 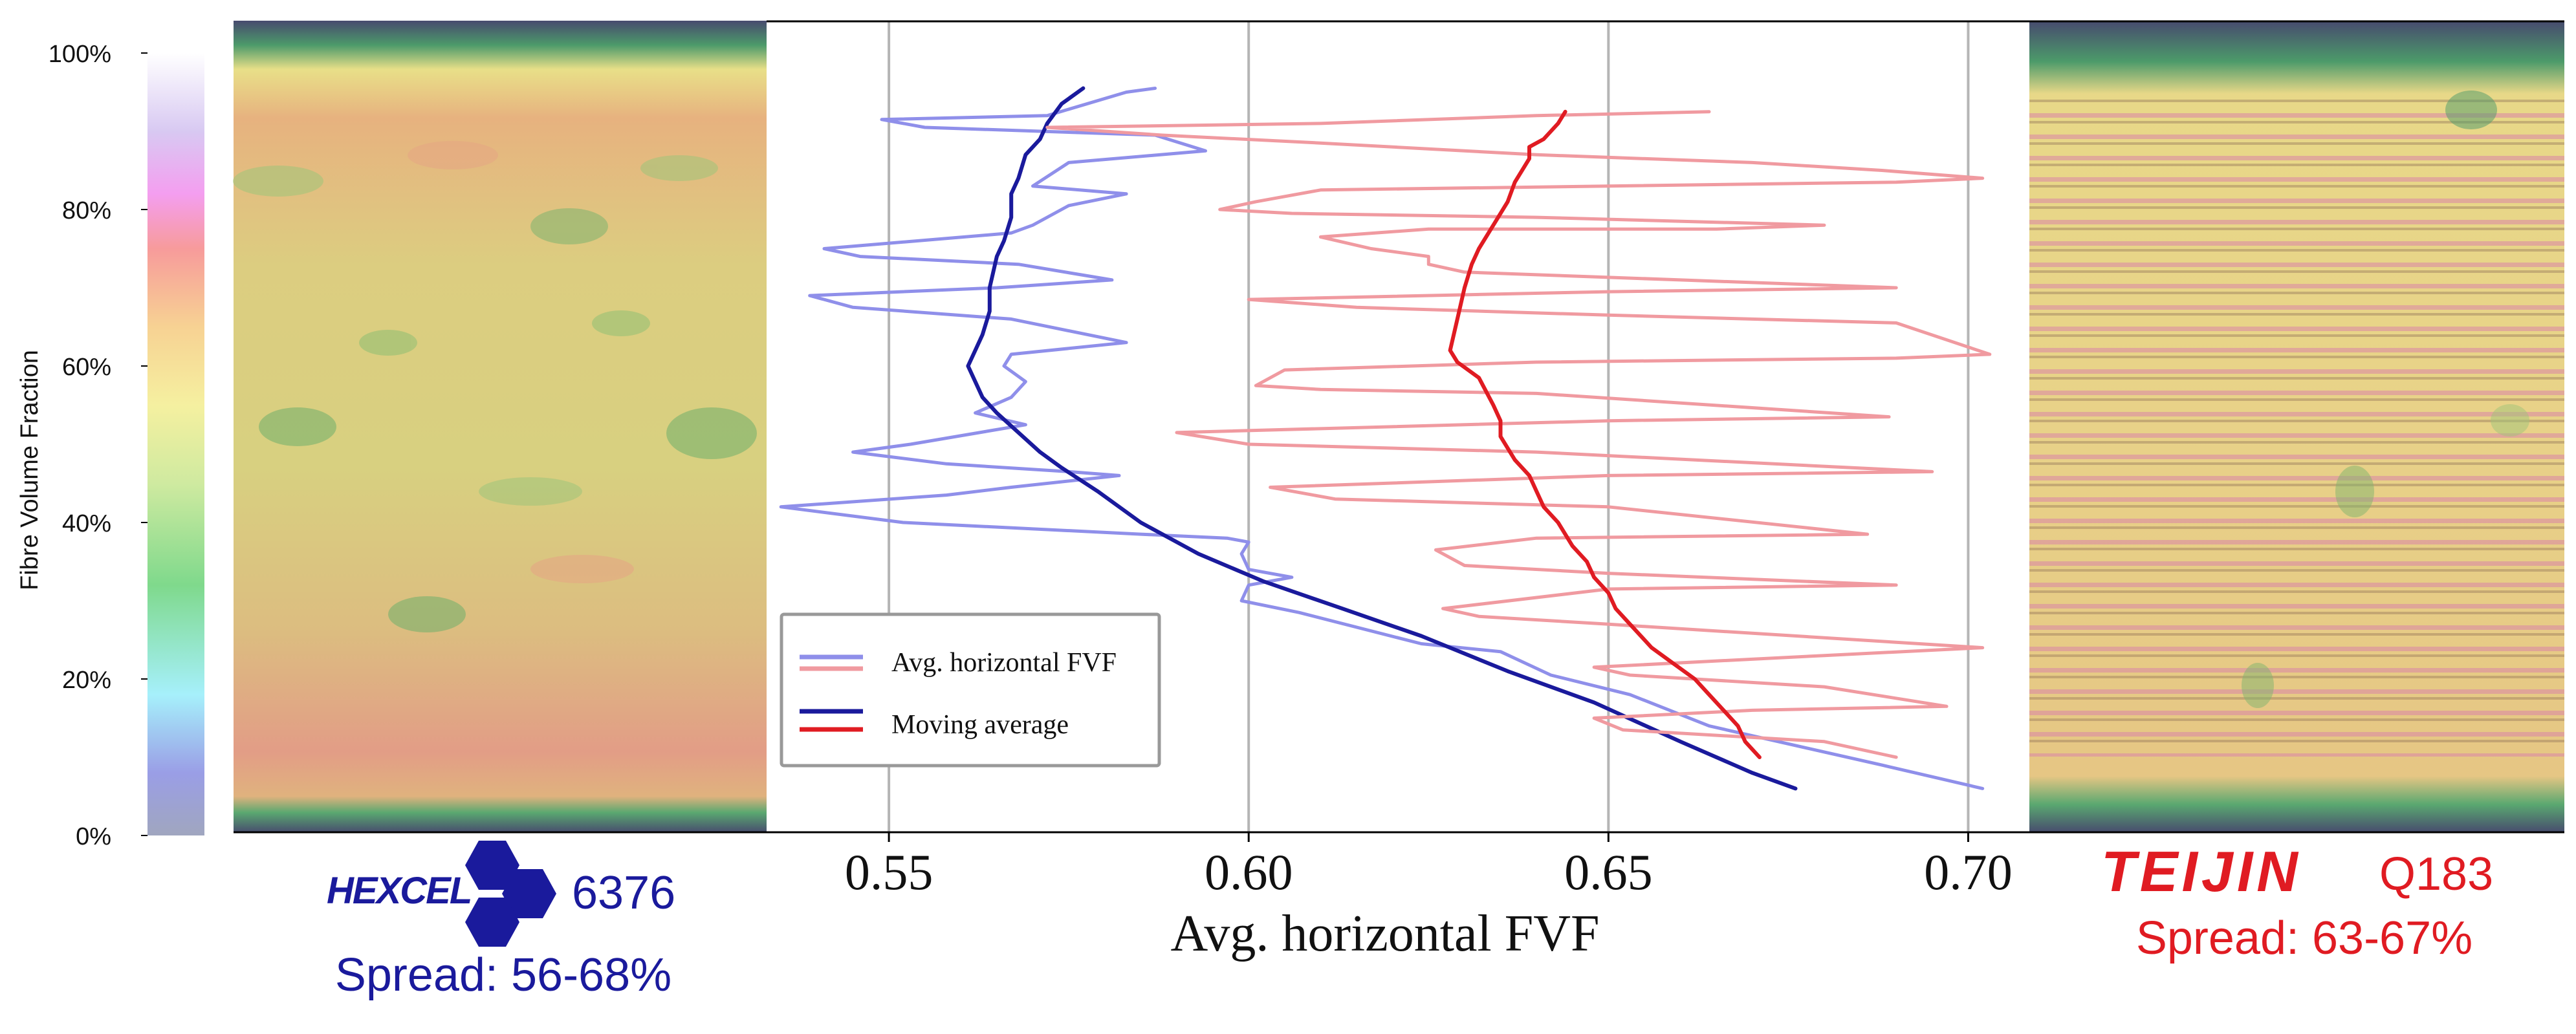 What do you see at coordinates (1385, 933) in the screenshot?
I see `x-axis-label: Avg. horizontal FVF` at bounding box center [1385, 933].